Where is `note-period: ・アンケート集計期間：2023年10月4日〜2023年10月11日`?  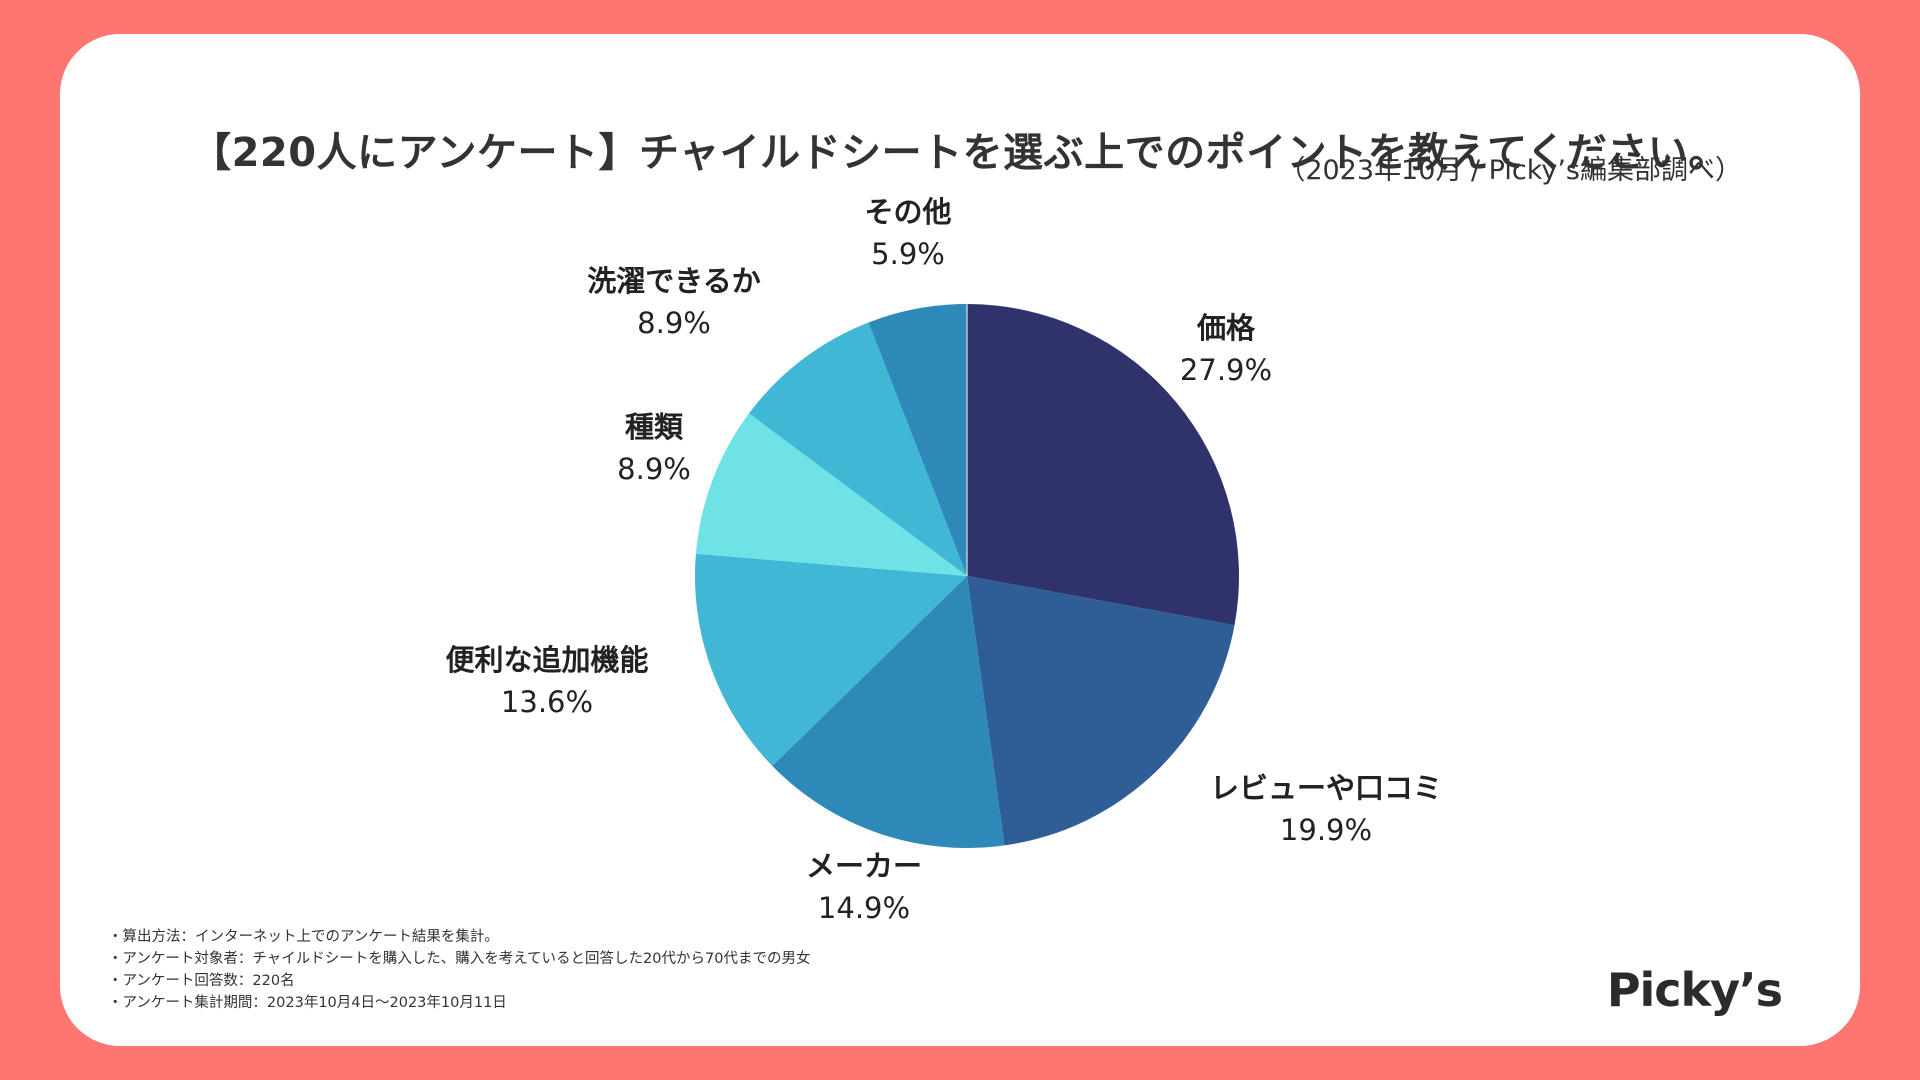
note-period: ・アンケート集計期間：2023年10月4日〜2023年10月11日 is located at coordinates (307, 1003).